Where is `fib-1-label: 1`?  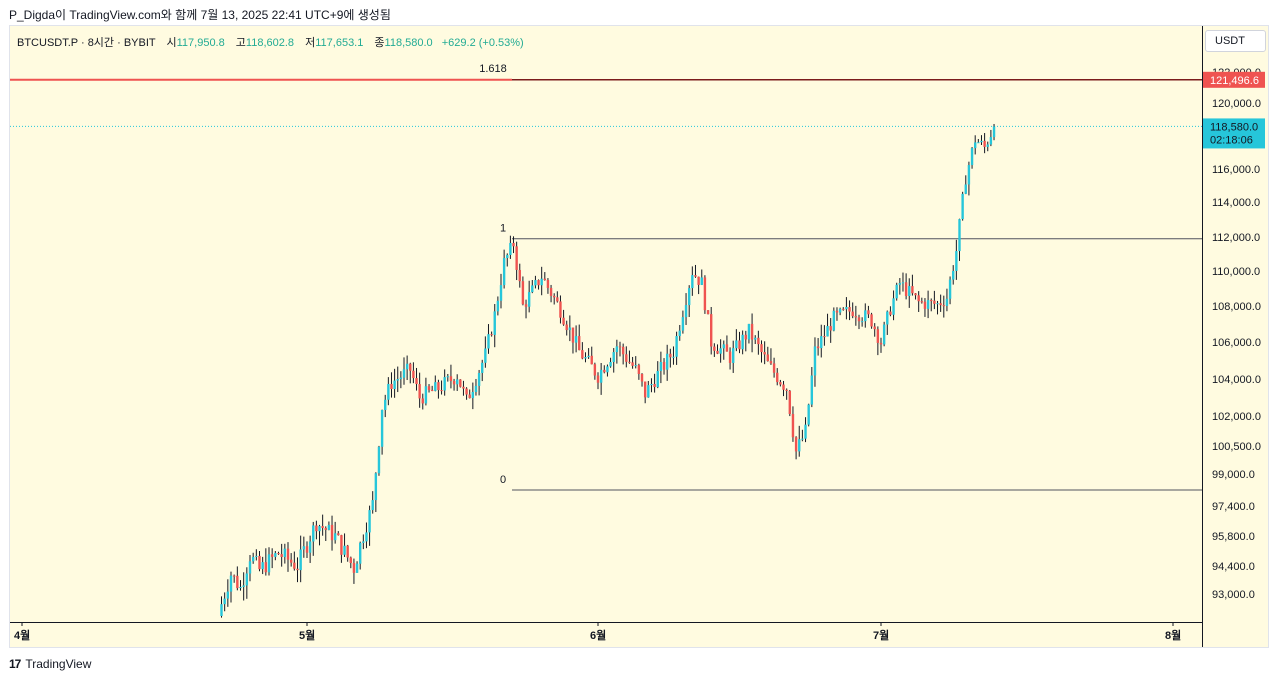
fib-1-label: 1 is located at coordinates (503, 229).